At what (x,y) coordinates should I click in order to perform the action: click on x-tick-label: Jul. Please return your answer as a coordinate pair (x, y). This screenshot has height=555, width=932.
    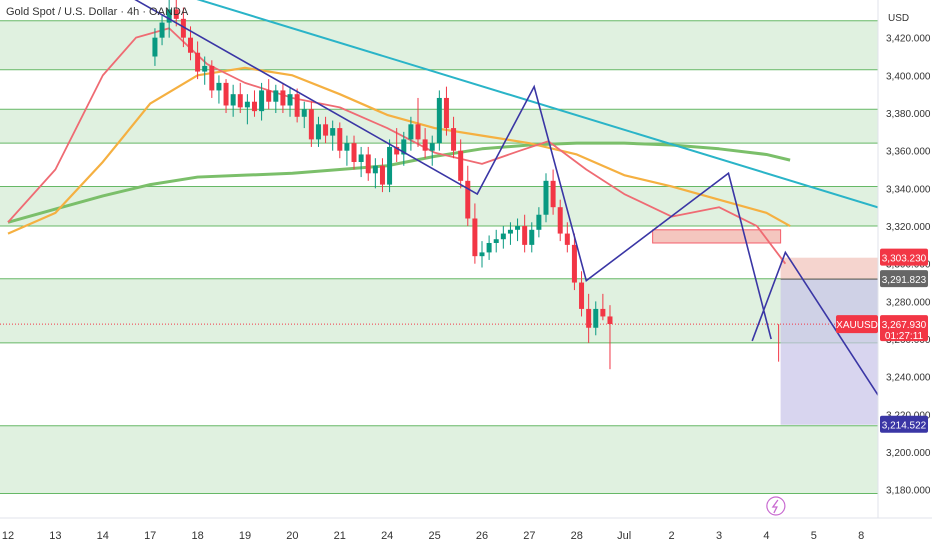
    Looking at the image, I should click on (624, 536).